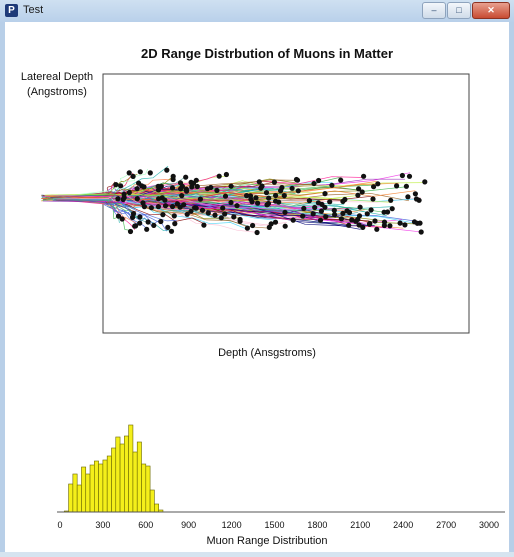  I want to click on window-controls: – □ ✕, so click(465, 10).